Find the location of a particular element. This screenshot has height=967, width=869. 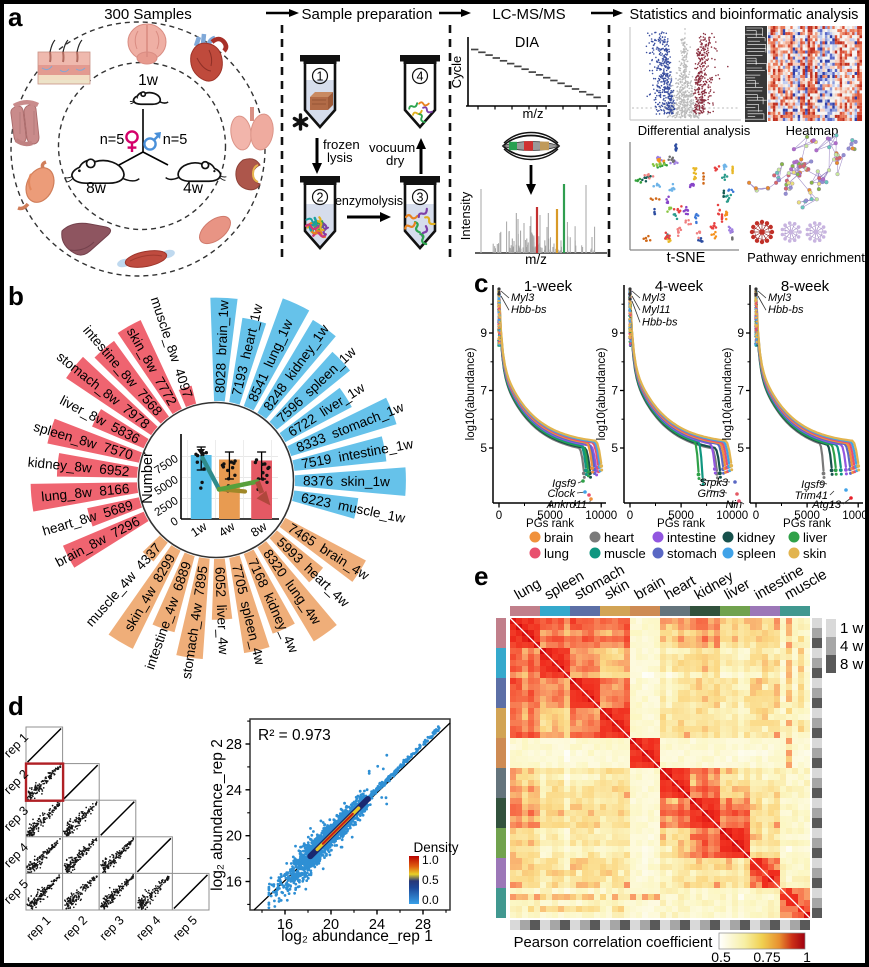

svg-text: frozen is located at coordinates (341, 144).